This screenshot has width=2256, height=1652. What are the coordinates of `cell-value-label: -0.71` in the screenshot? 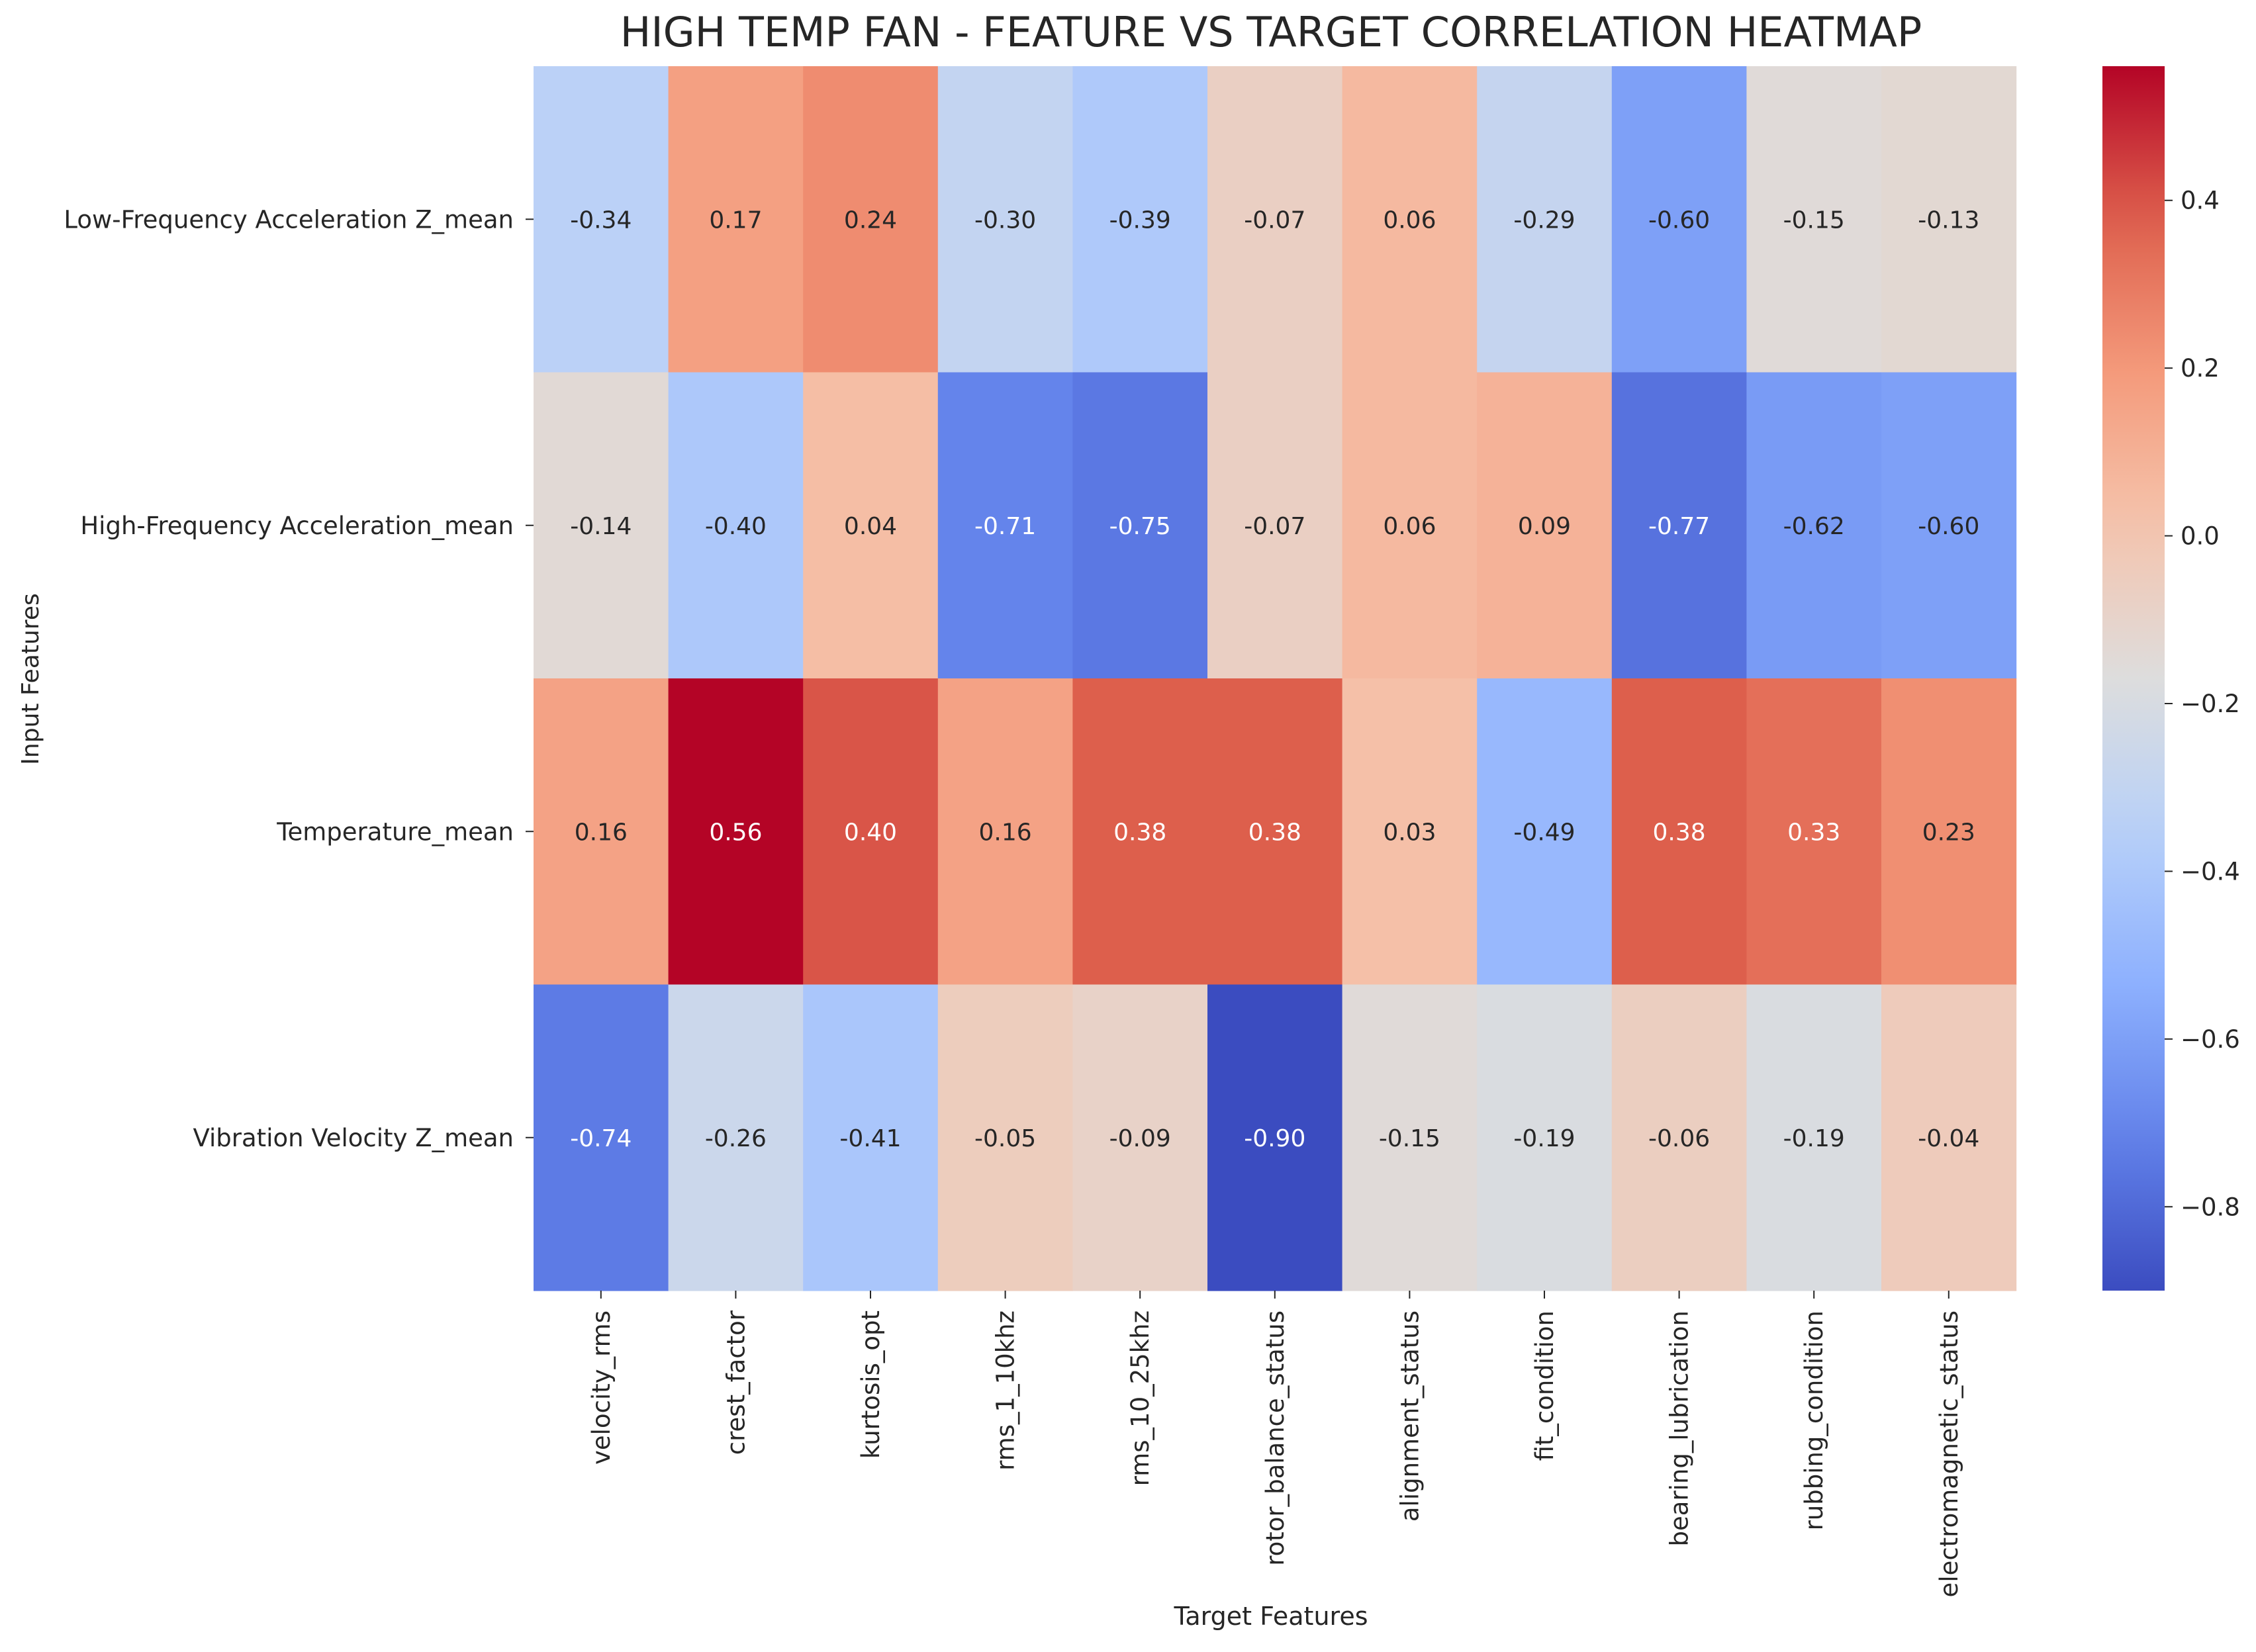 It's located at (1005, 526).